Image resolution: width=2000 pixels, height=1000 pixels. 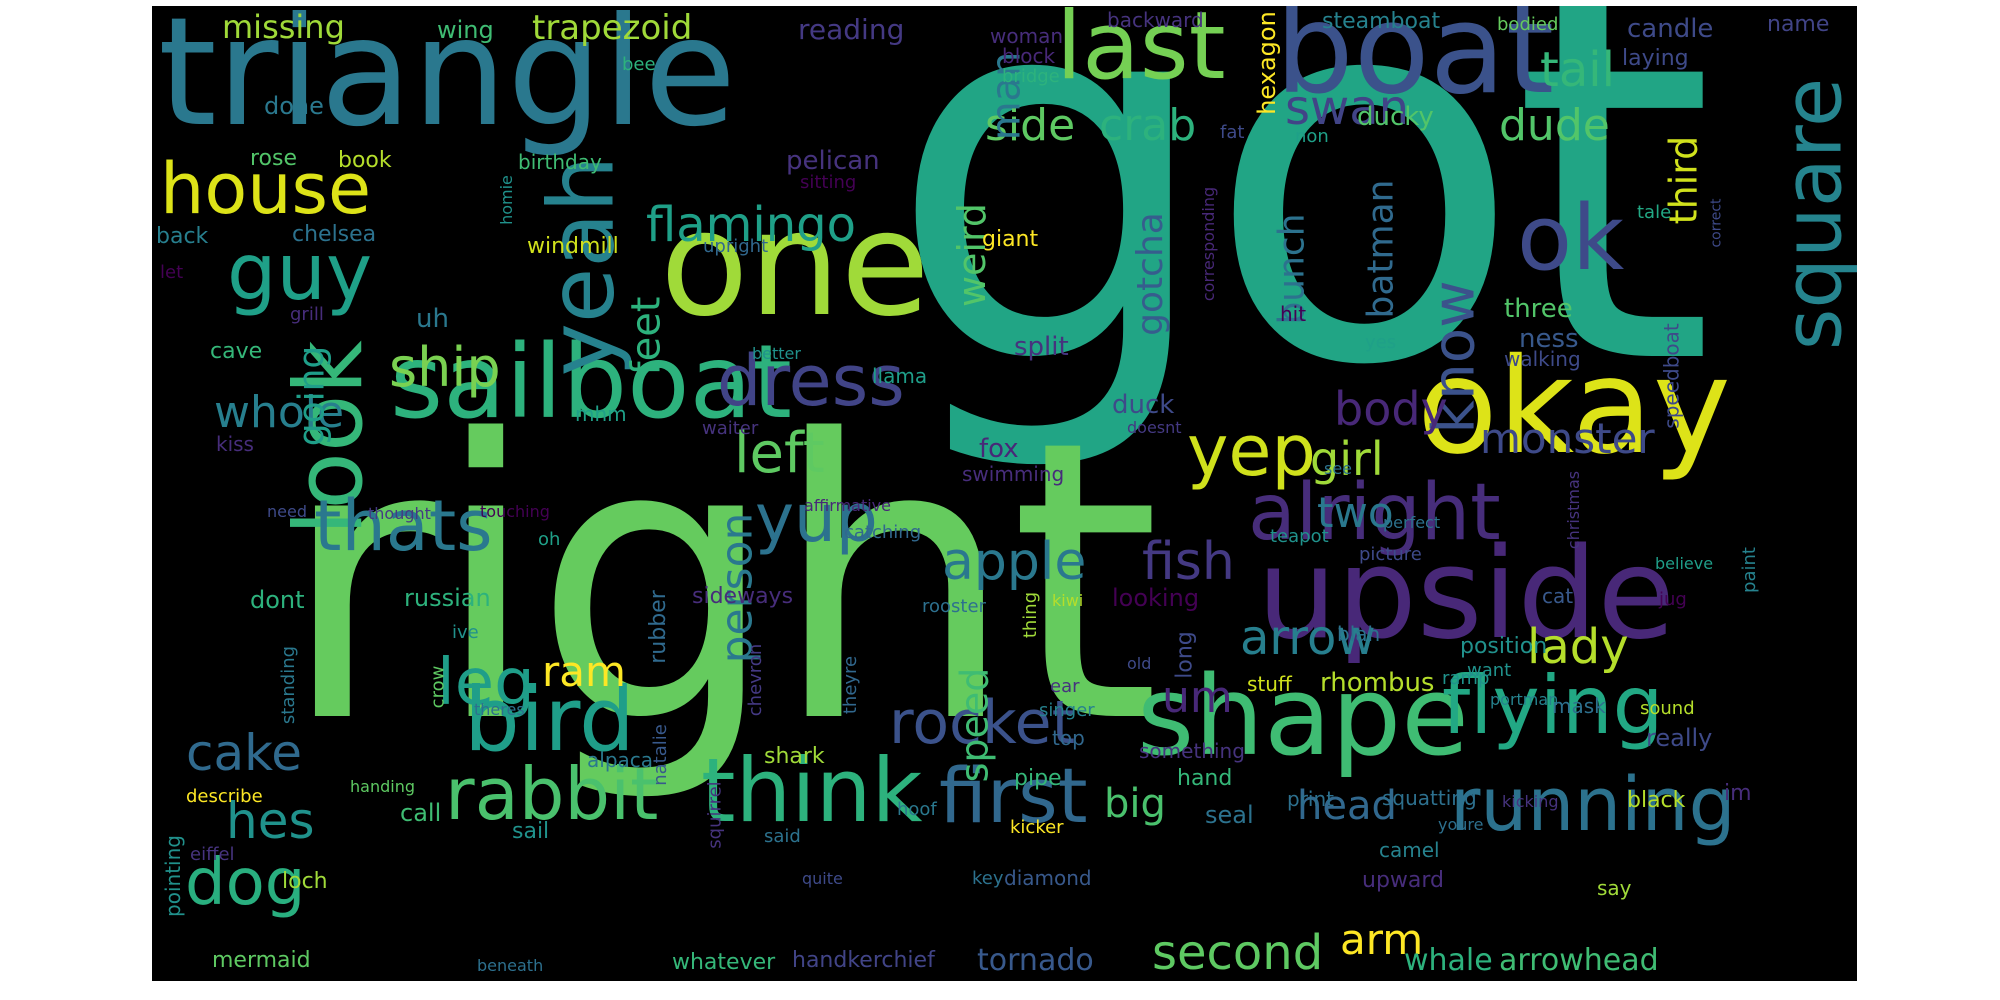 I want to click on word-feet: feet, so click(x=646, y=336).